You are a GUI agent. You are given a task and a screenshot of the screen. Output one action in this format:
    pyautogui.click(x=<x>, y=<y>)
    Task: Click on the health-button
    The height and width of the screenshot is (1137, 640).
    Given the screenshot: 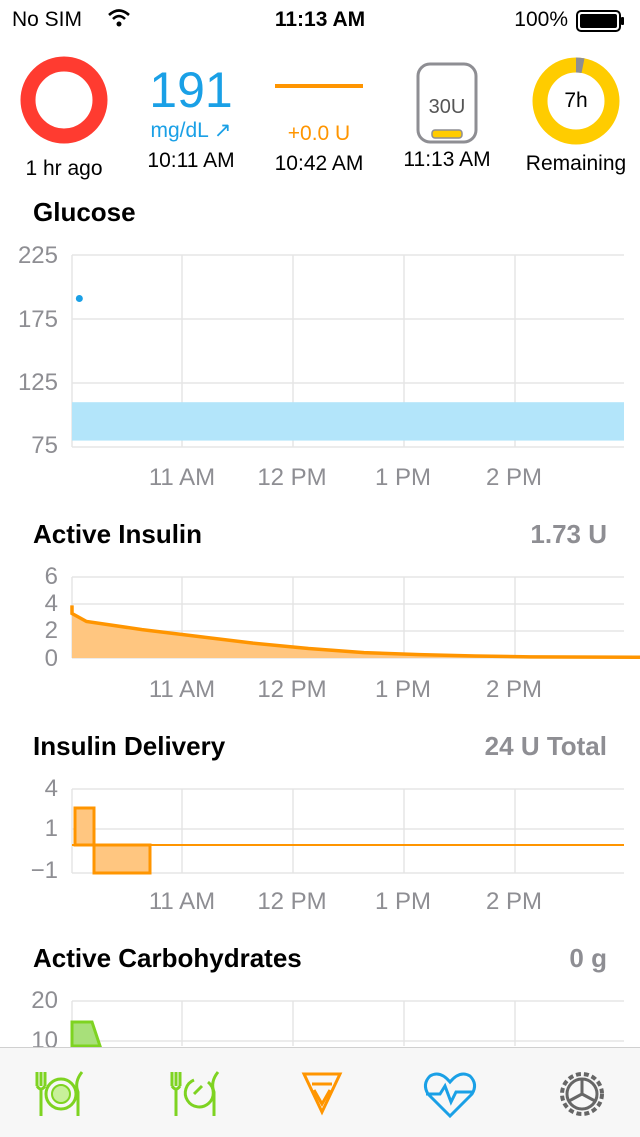 What is the action you would take?
    pyautogui.click(x=450, y=1094)
    